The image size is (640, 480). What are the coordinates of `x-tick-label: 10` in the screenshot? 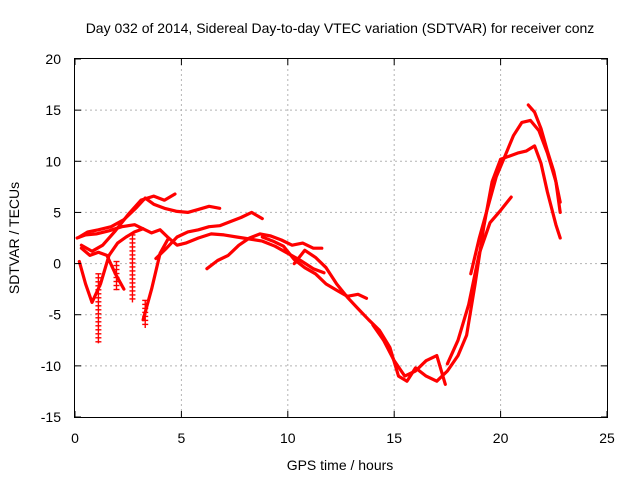 It's located at (288, 438).